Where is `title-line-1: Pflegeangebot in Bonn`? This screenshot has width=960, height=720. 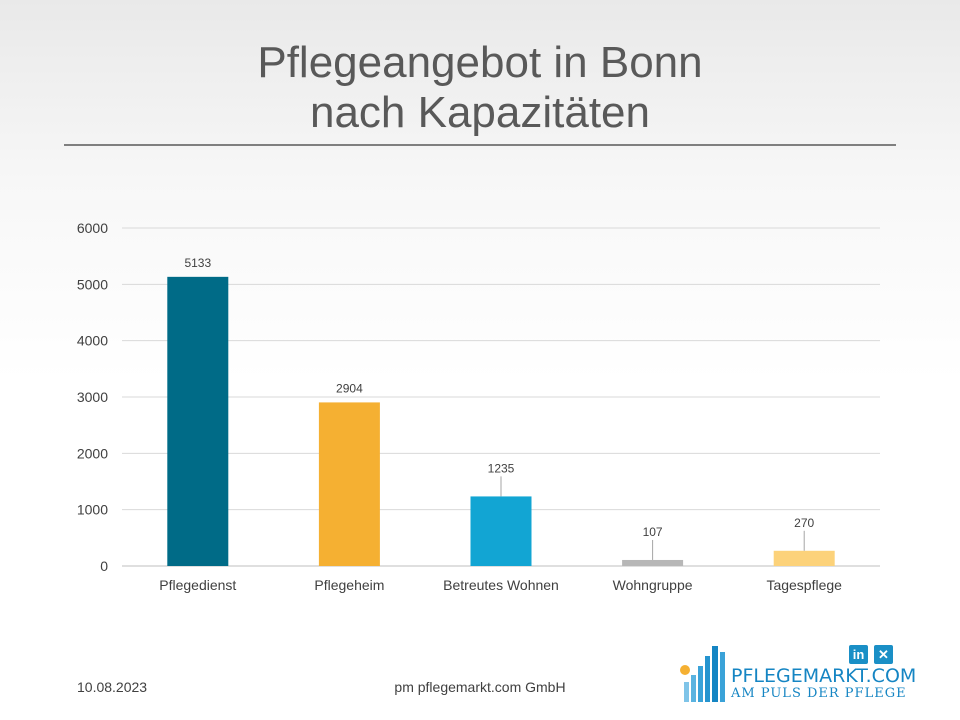
title-line-1: Pflegeangebot in Bonn is located at coordinates (480, 62).